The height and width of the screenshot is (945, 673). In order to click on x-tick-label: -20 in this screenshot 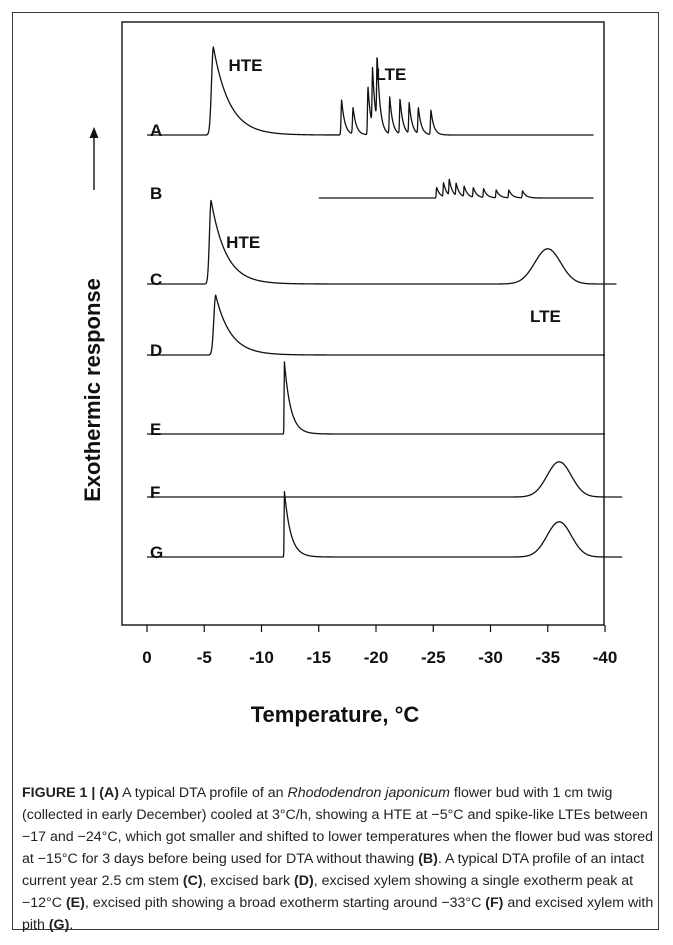, I will do `click(376, 657)`.